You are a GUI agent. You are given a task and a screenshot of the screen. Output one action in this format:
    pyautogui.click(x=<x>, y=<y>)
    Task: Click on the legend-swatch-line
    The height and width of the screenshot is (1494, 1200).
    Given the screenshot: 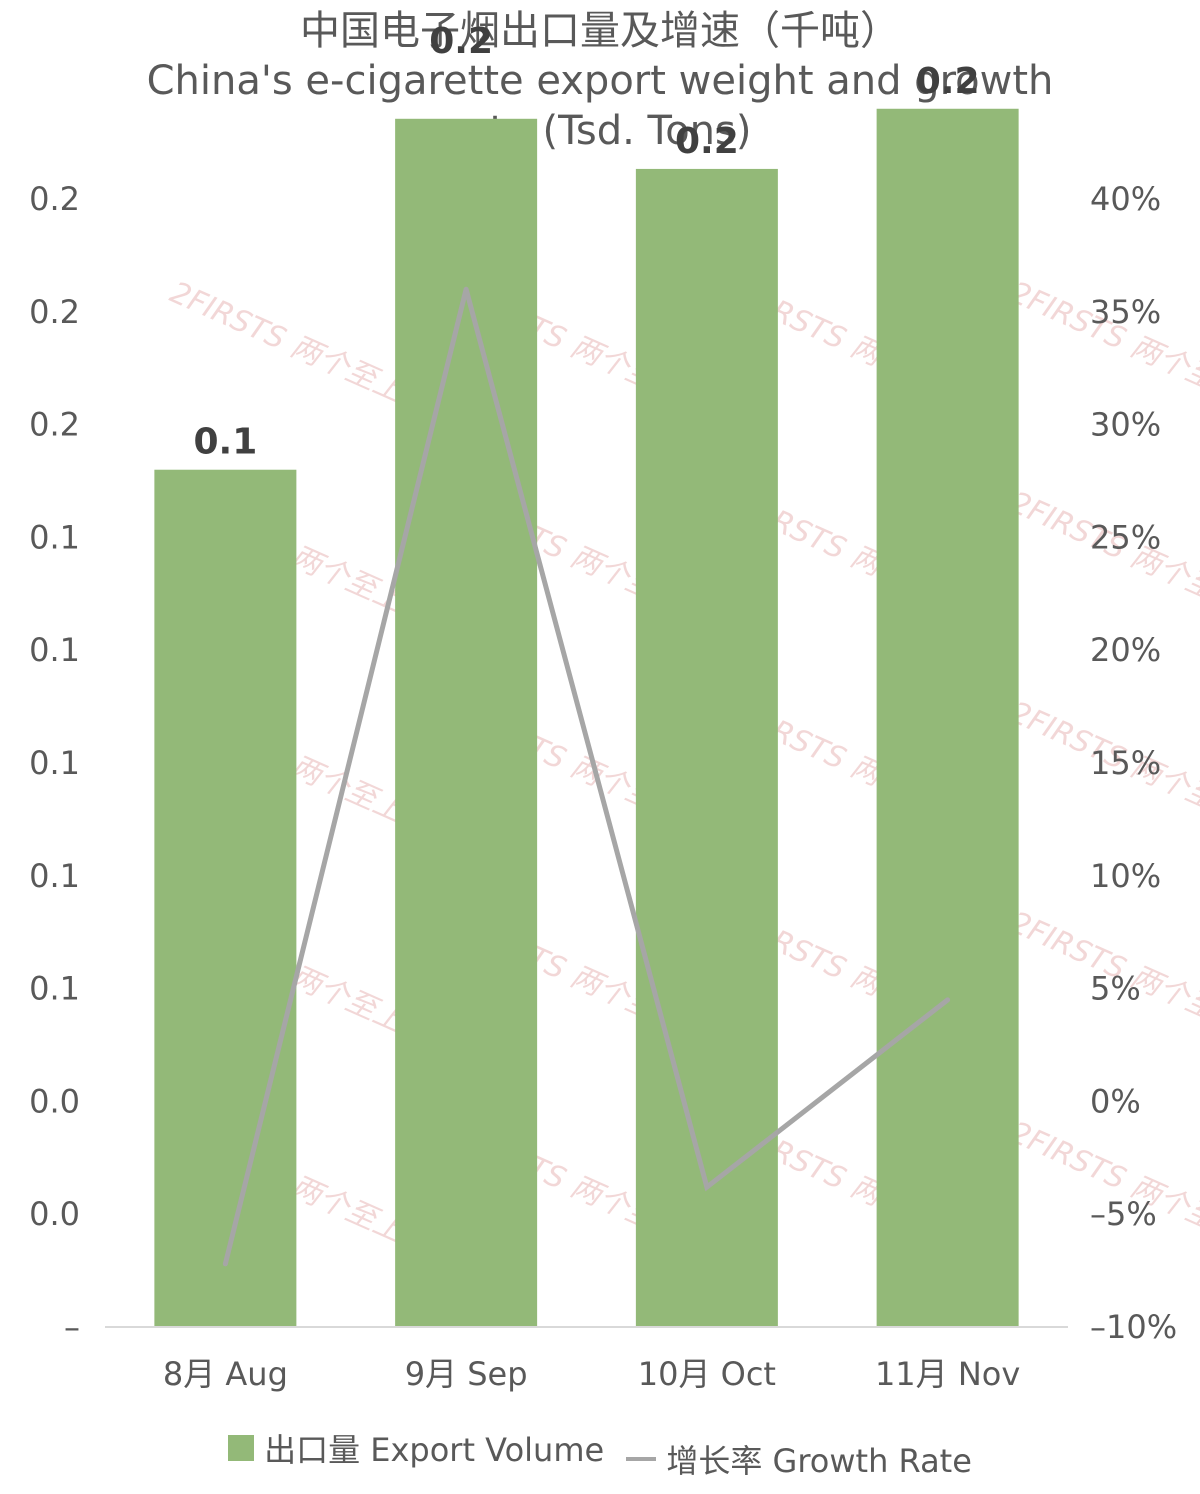 What is the action you would take?
    pyautogui.click(x=641, y=1459)
    